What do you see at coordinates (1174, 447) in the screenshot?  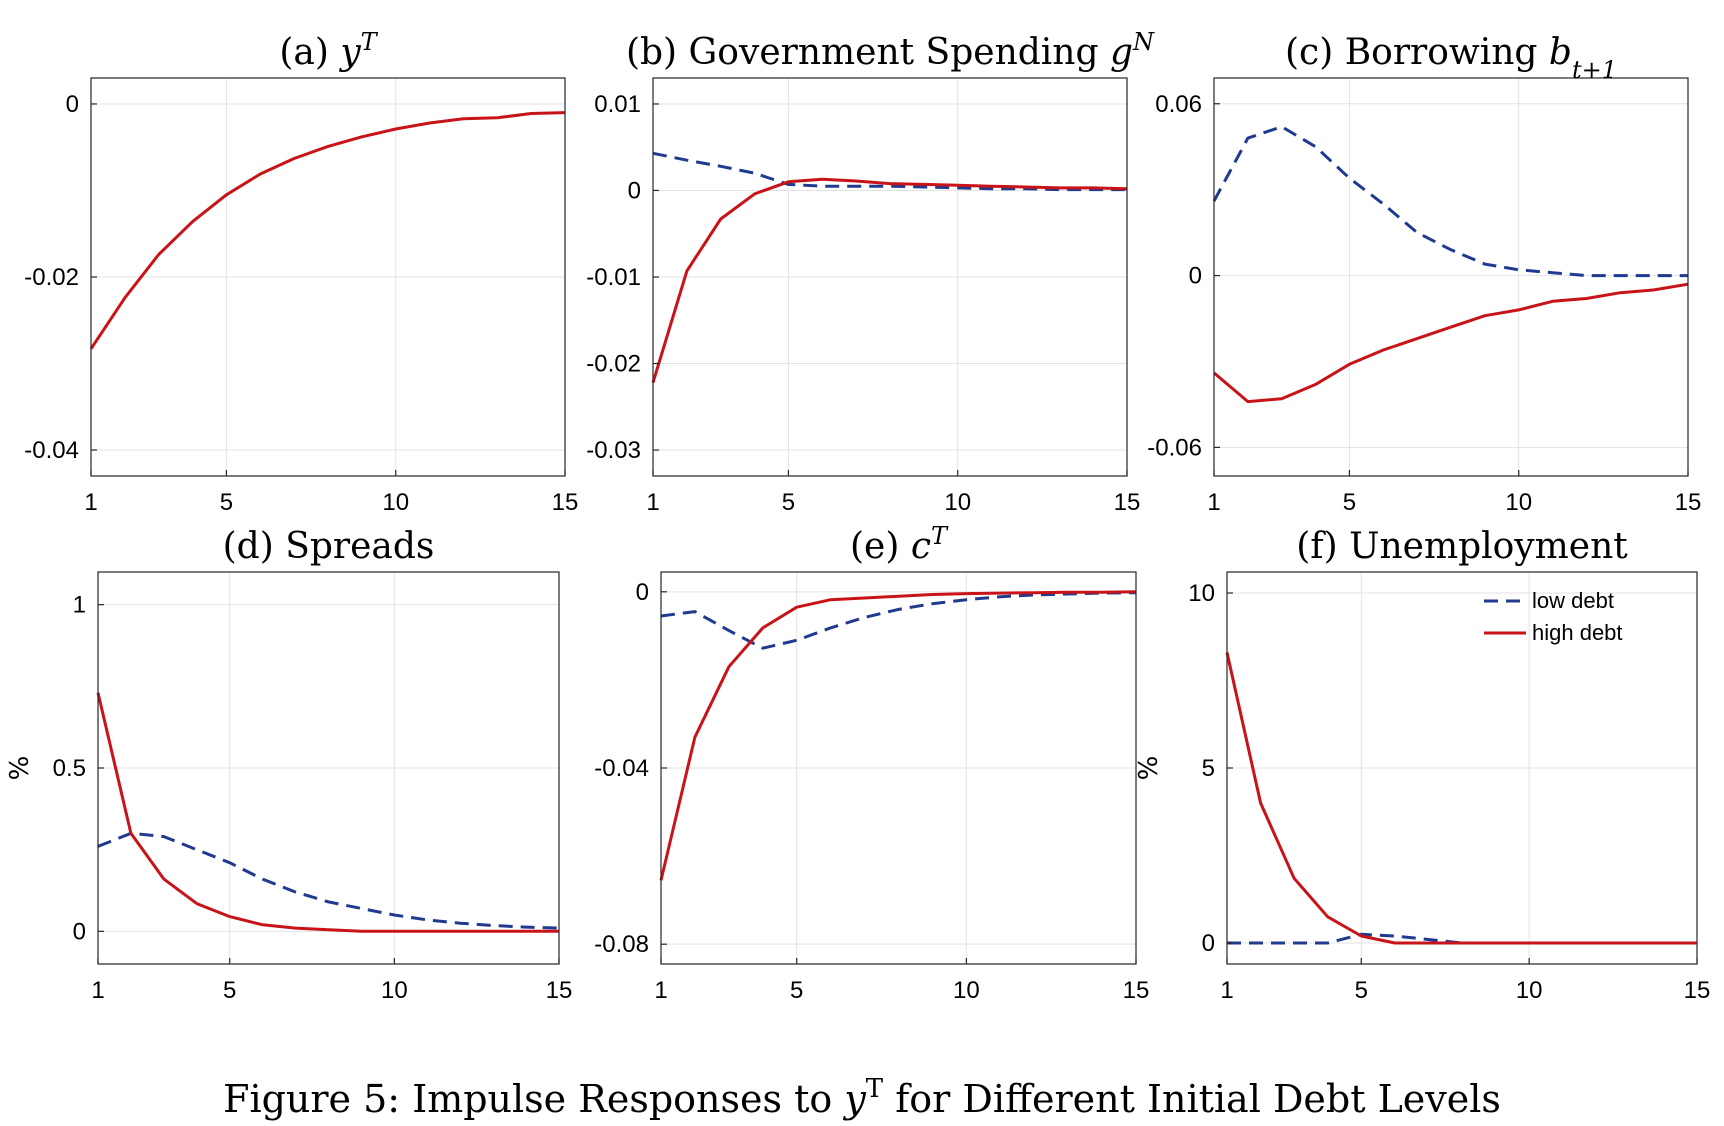 I see `y-tick-label: -0.06` at bounding box center [1174, 447].